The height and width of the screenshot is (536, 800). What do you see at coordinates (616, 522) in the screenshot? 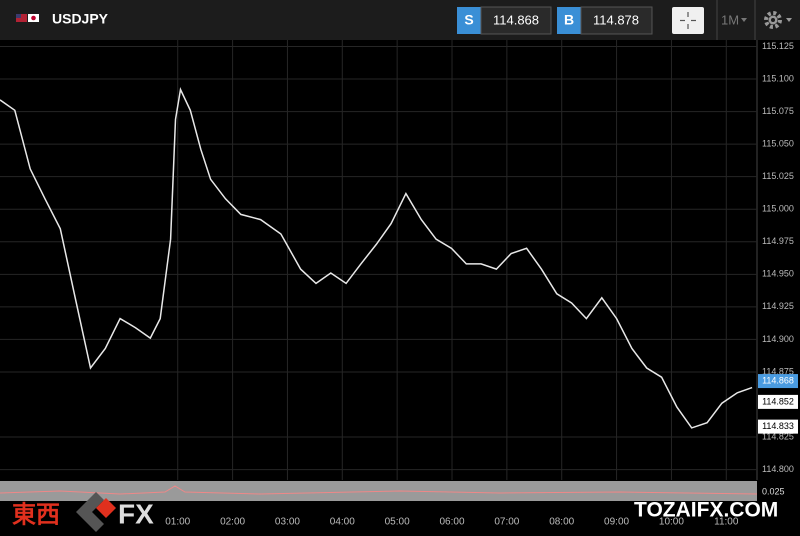
I see `x-tick-label: 09:00` at bounding box center [616, 522].